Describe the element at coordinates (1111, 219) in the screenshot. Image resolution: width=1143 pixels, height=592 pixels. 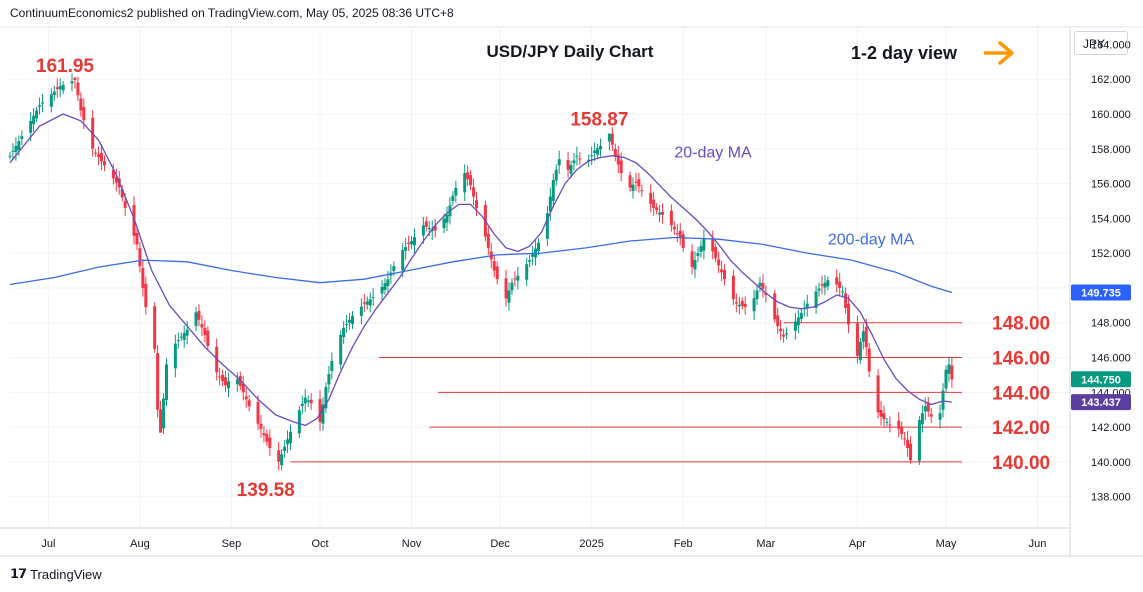
I see `y-tick-label: 154.000` at that location.